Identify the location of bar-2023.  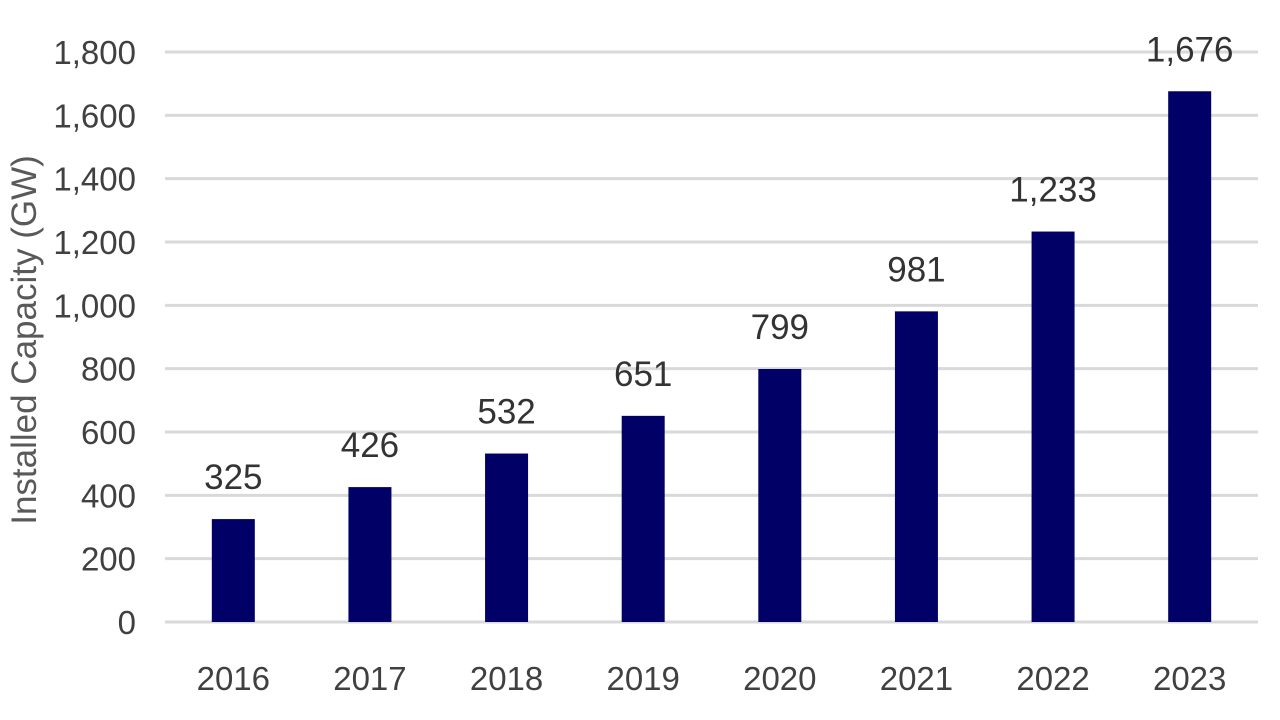
(1190, 357).